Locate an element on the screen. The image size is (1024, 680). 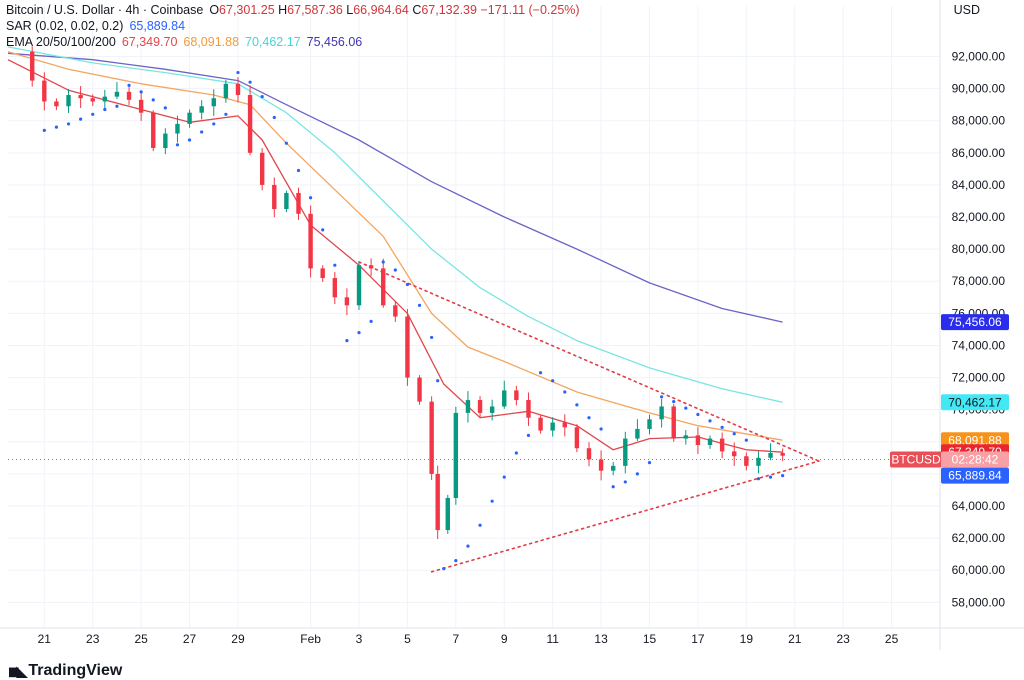
symbol-title: Bitcoin / U.S. Dollar · 4h · Coinbase is located at coordinates (105, 10).